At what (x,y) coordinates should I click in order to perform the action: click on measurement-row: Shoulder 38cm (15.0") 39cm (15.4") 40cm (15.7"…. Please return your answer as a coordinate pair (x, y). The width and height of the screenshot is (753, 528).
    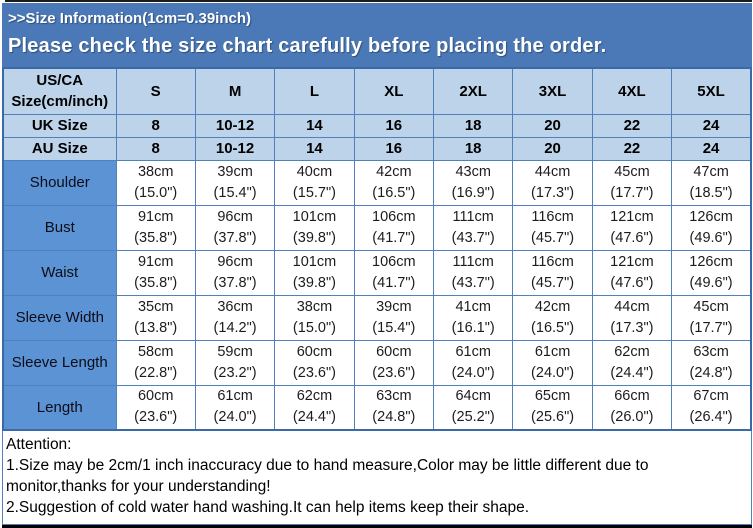
    Looking at the image, I should click on (377, 182).